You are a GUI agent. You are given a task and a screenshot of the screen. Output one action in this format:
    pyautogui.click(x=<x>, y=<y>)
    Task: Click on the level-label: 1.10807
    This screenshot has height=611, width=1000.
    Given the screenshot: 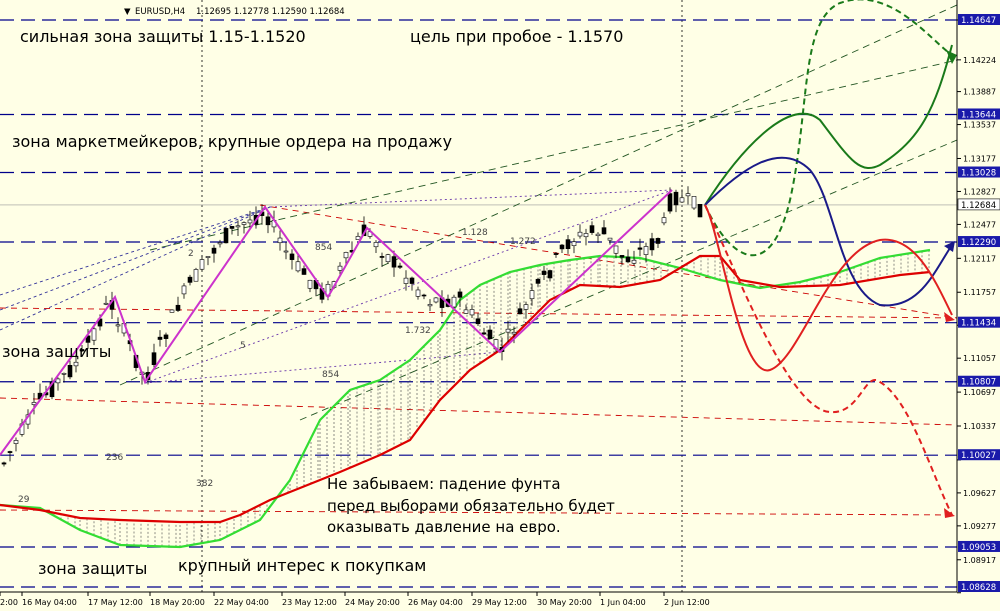 What is the action you would take?
    pyautogui.click(x=978, y=383)
    